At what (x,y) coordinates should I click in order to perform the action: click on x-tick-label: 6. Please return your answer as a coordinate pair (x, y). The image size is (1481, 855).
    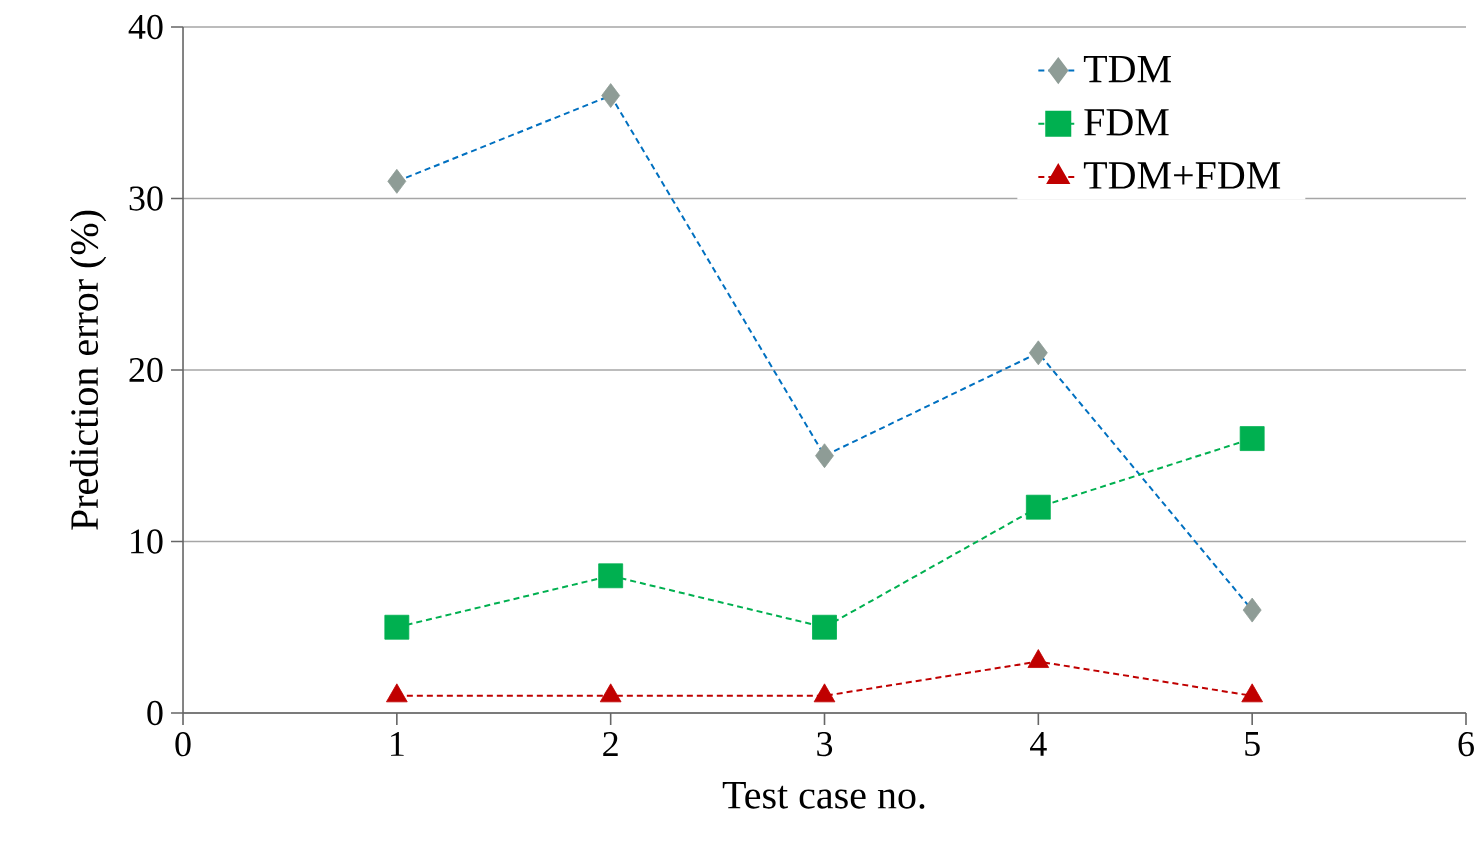
    Looking at the image, I should click on (1466, 744).